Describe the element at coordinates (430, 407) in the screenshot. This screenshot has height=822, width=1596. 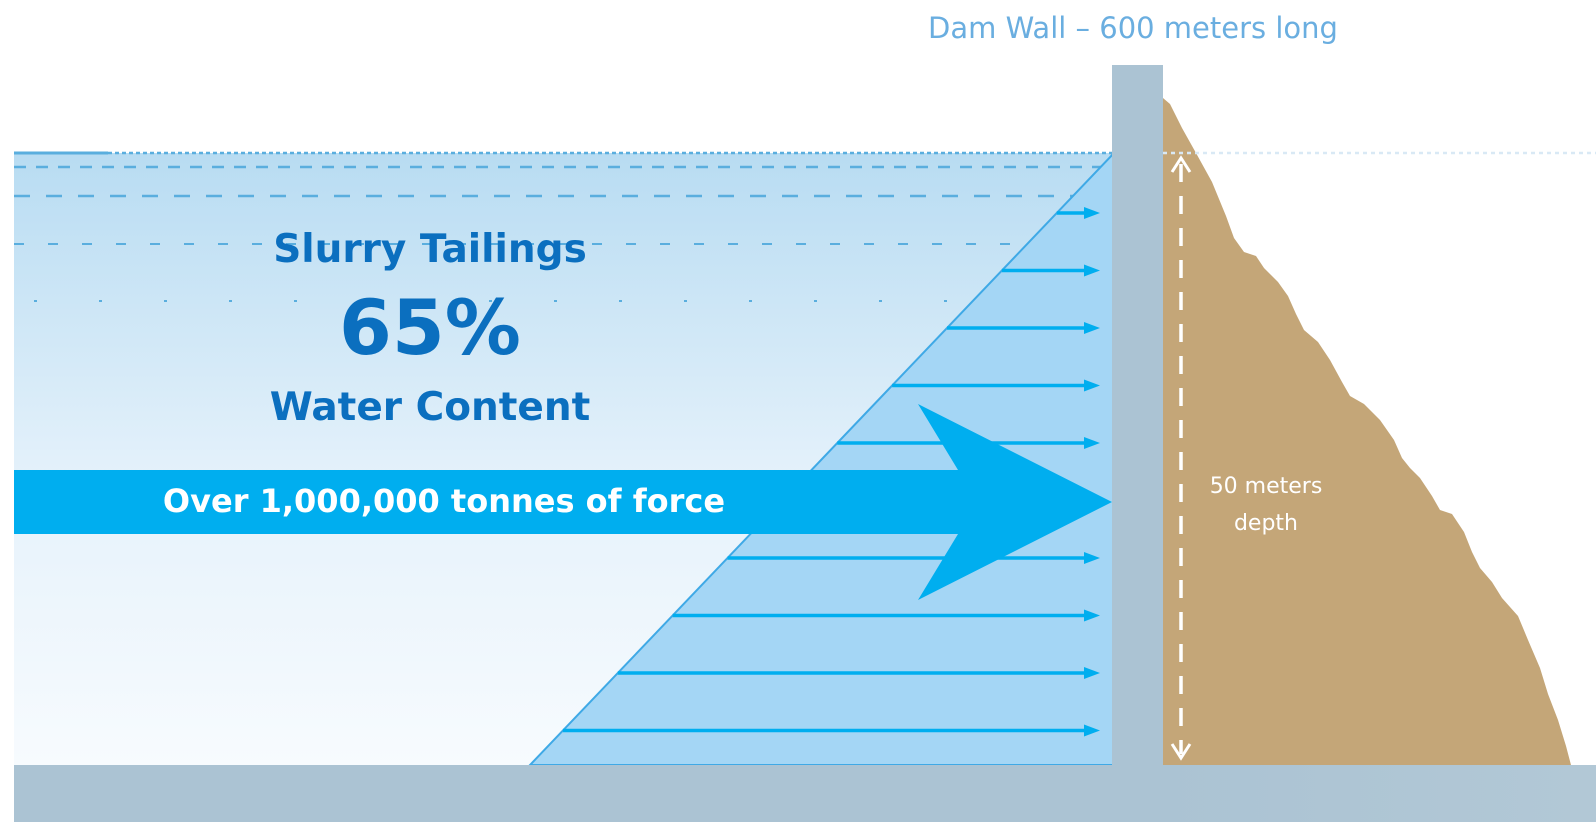
I see `material-descriptor: Water Content` at that location.